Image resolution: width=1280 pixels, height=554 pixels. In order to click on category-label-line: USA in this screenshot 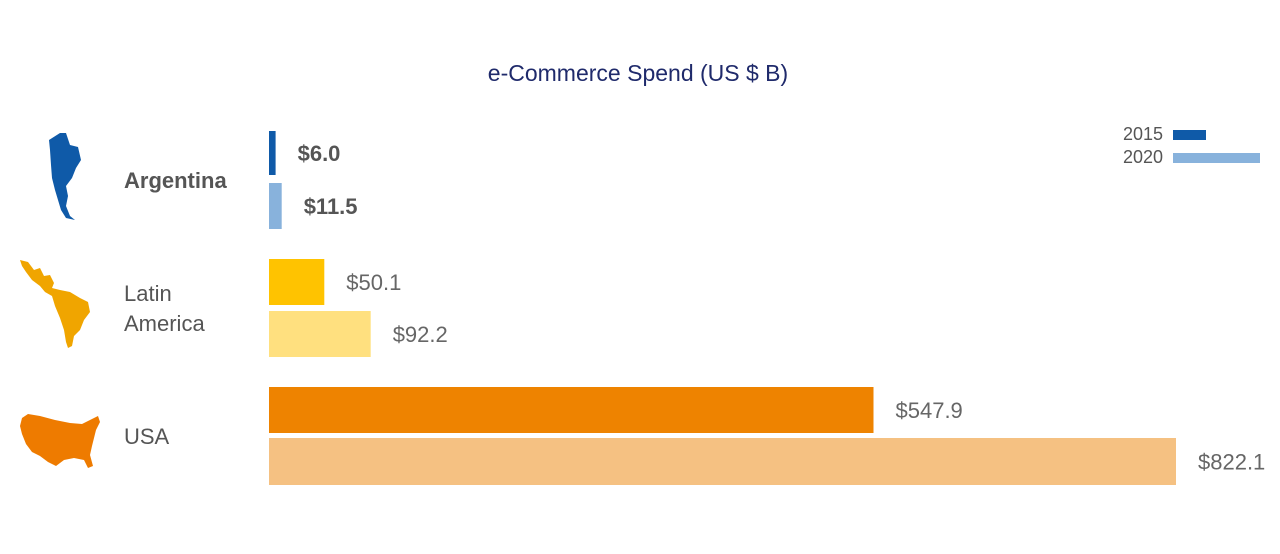, I will do `click(147, 436)`.